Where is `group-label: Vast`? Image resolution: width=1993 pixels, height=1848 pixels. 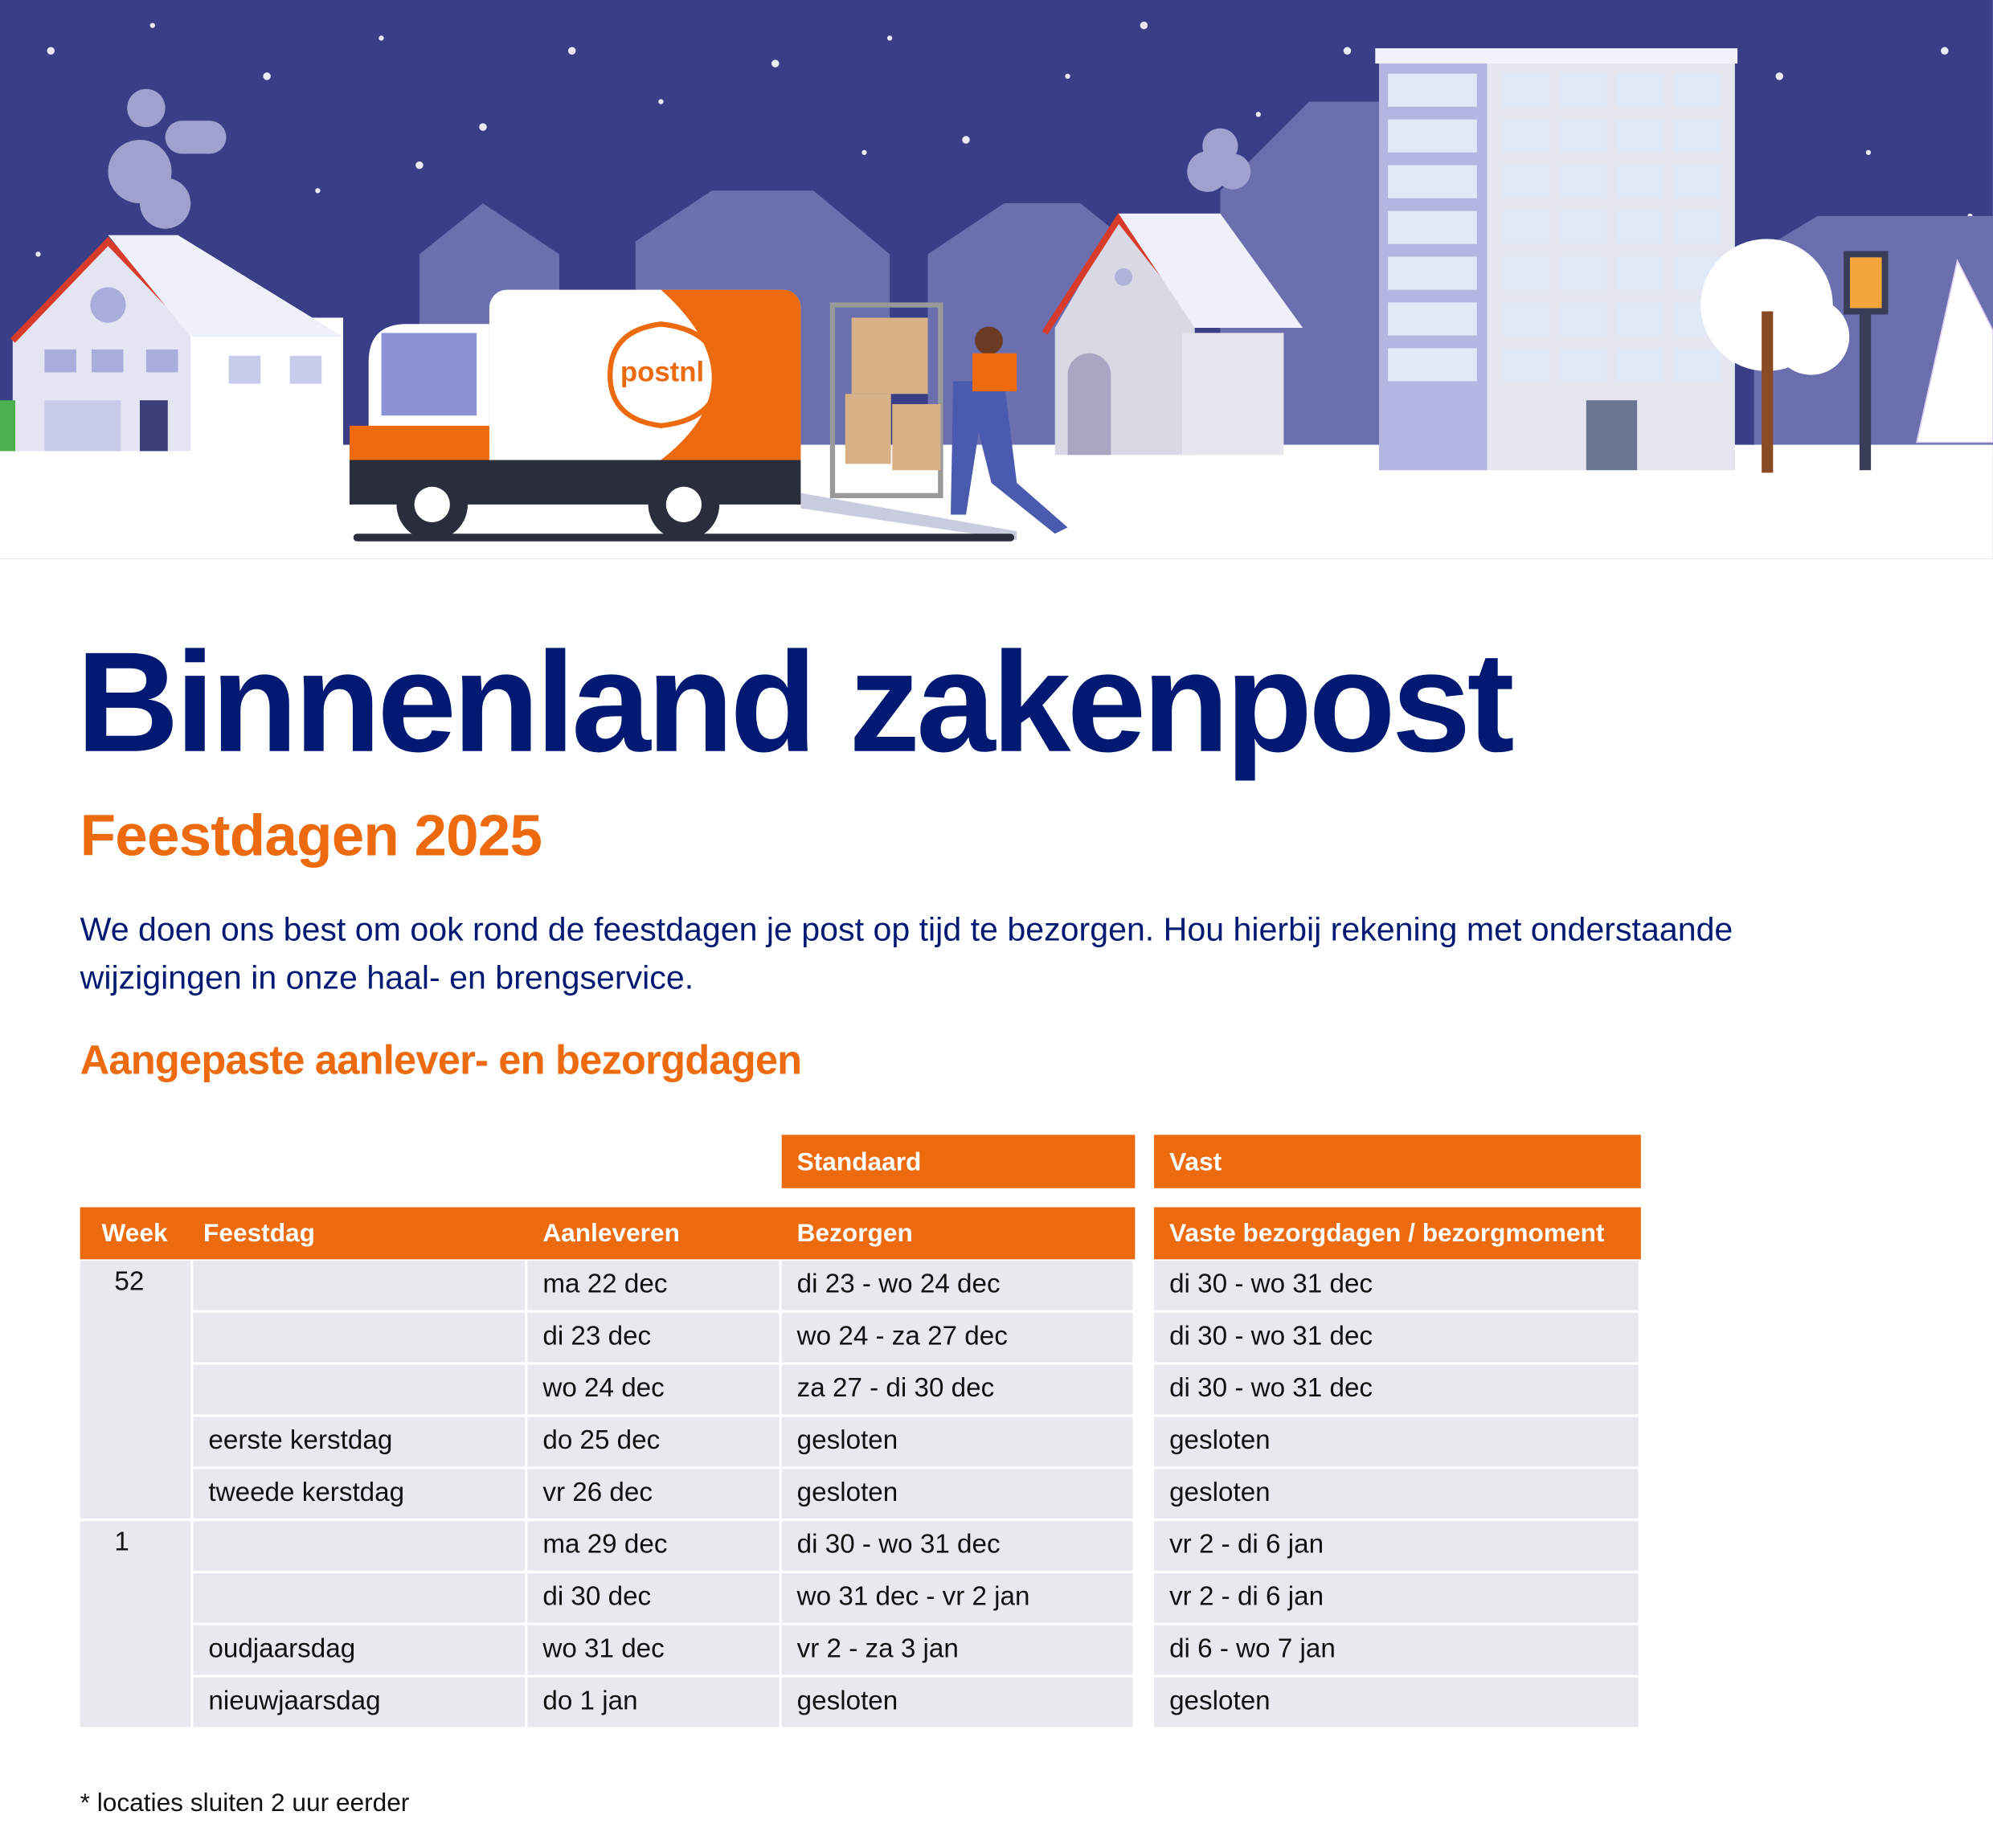 group-label: Vast is located at coordinates (1195, 1162).